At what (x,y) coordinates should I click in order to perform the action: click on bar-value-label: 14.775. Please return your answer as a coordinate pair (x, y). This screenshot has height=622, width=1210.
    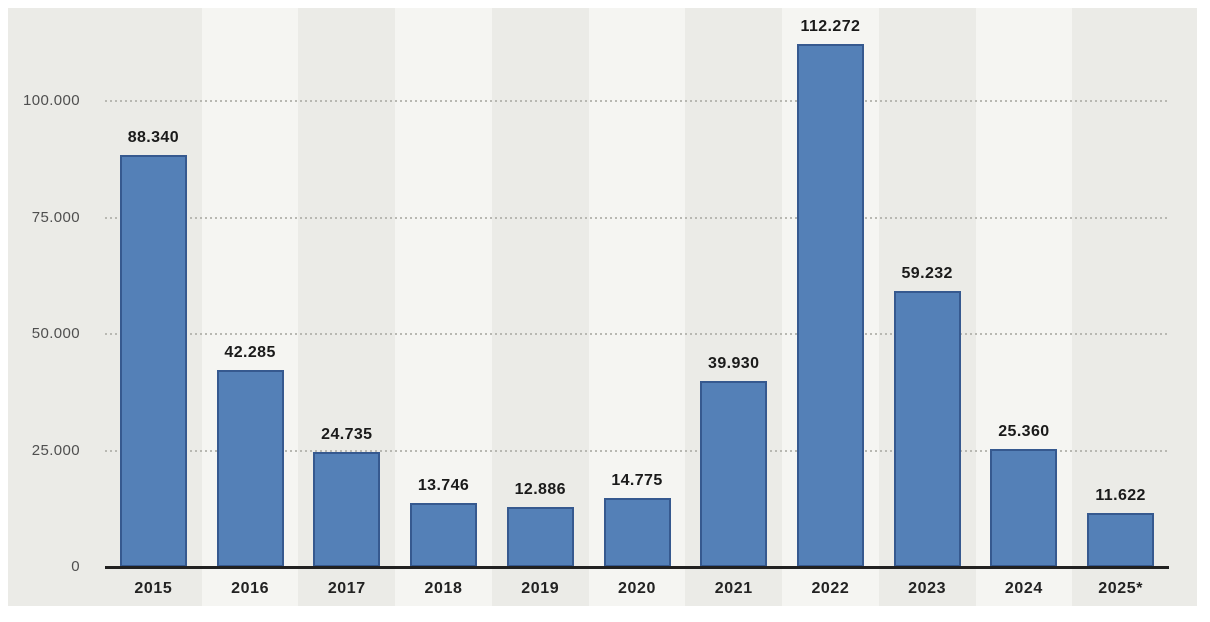
    Looking at the image, I should click on (637, 481).